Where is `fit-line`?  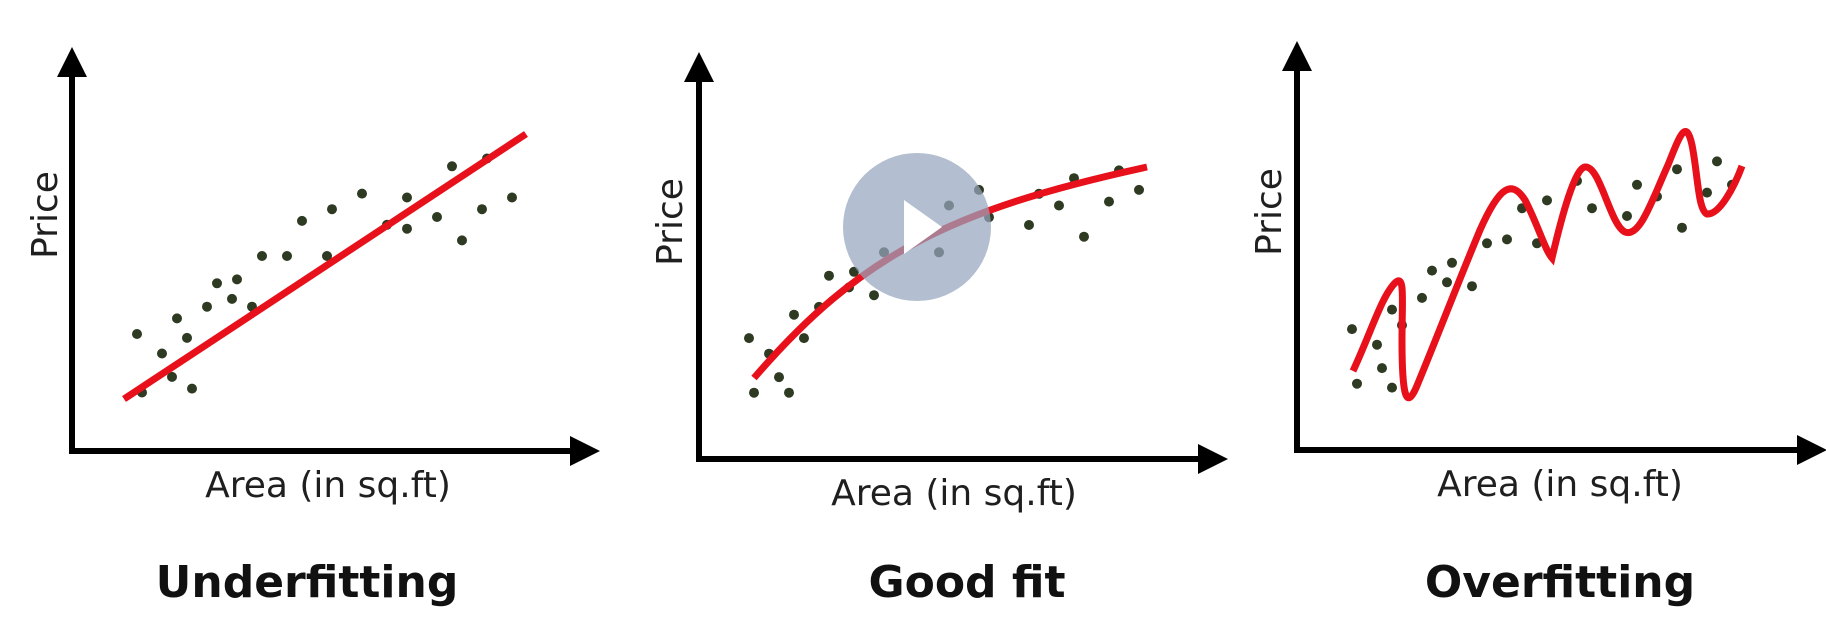 fit-line is located at coordinates (325, 266).